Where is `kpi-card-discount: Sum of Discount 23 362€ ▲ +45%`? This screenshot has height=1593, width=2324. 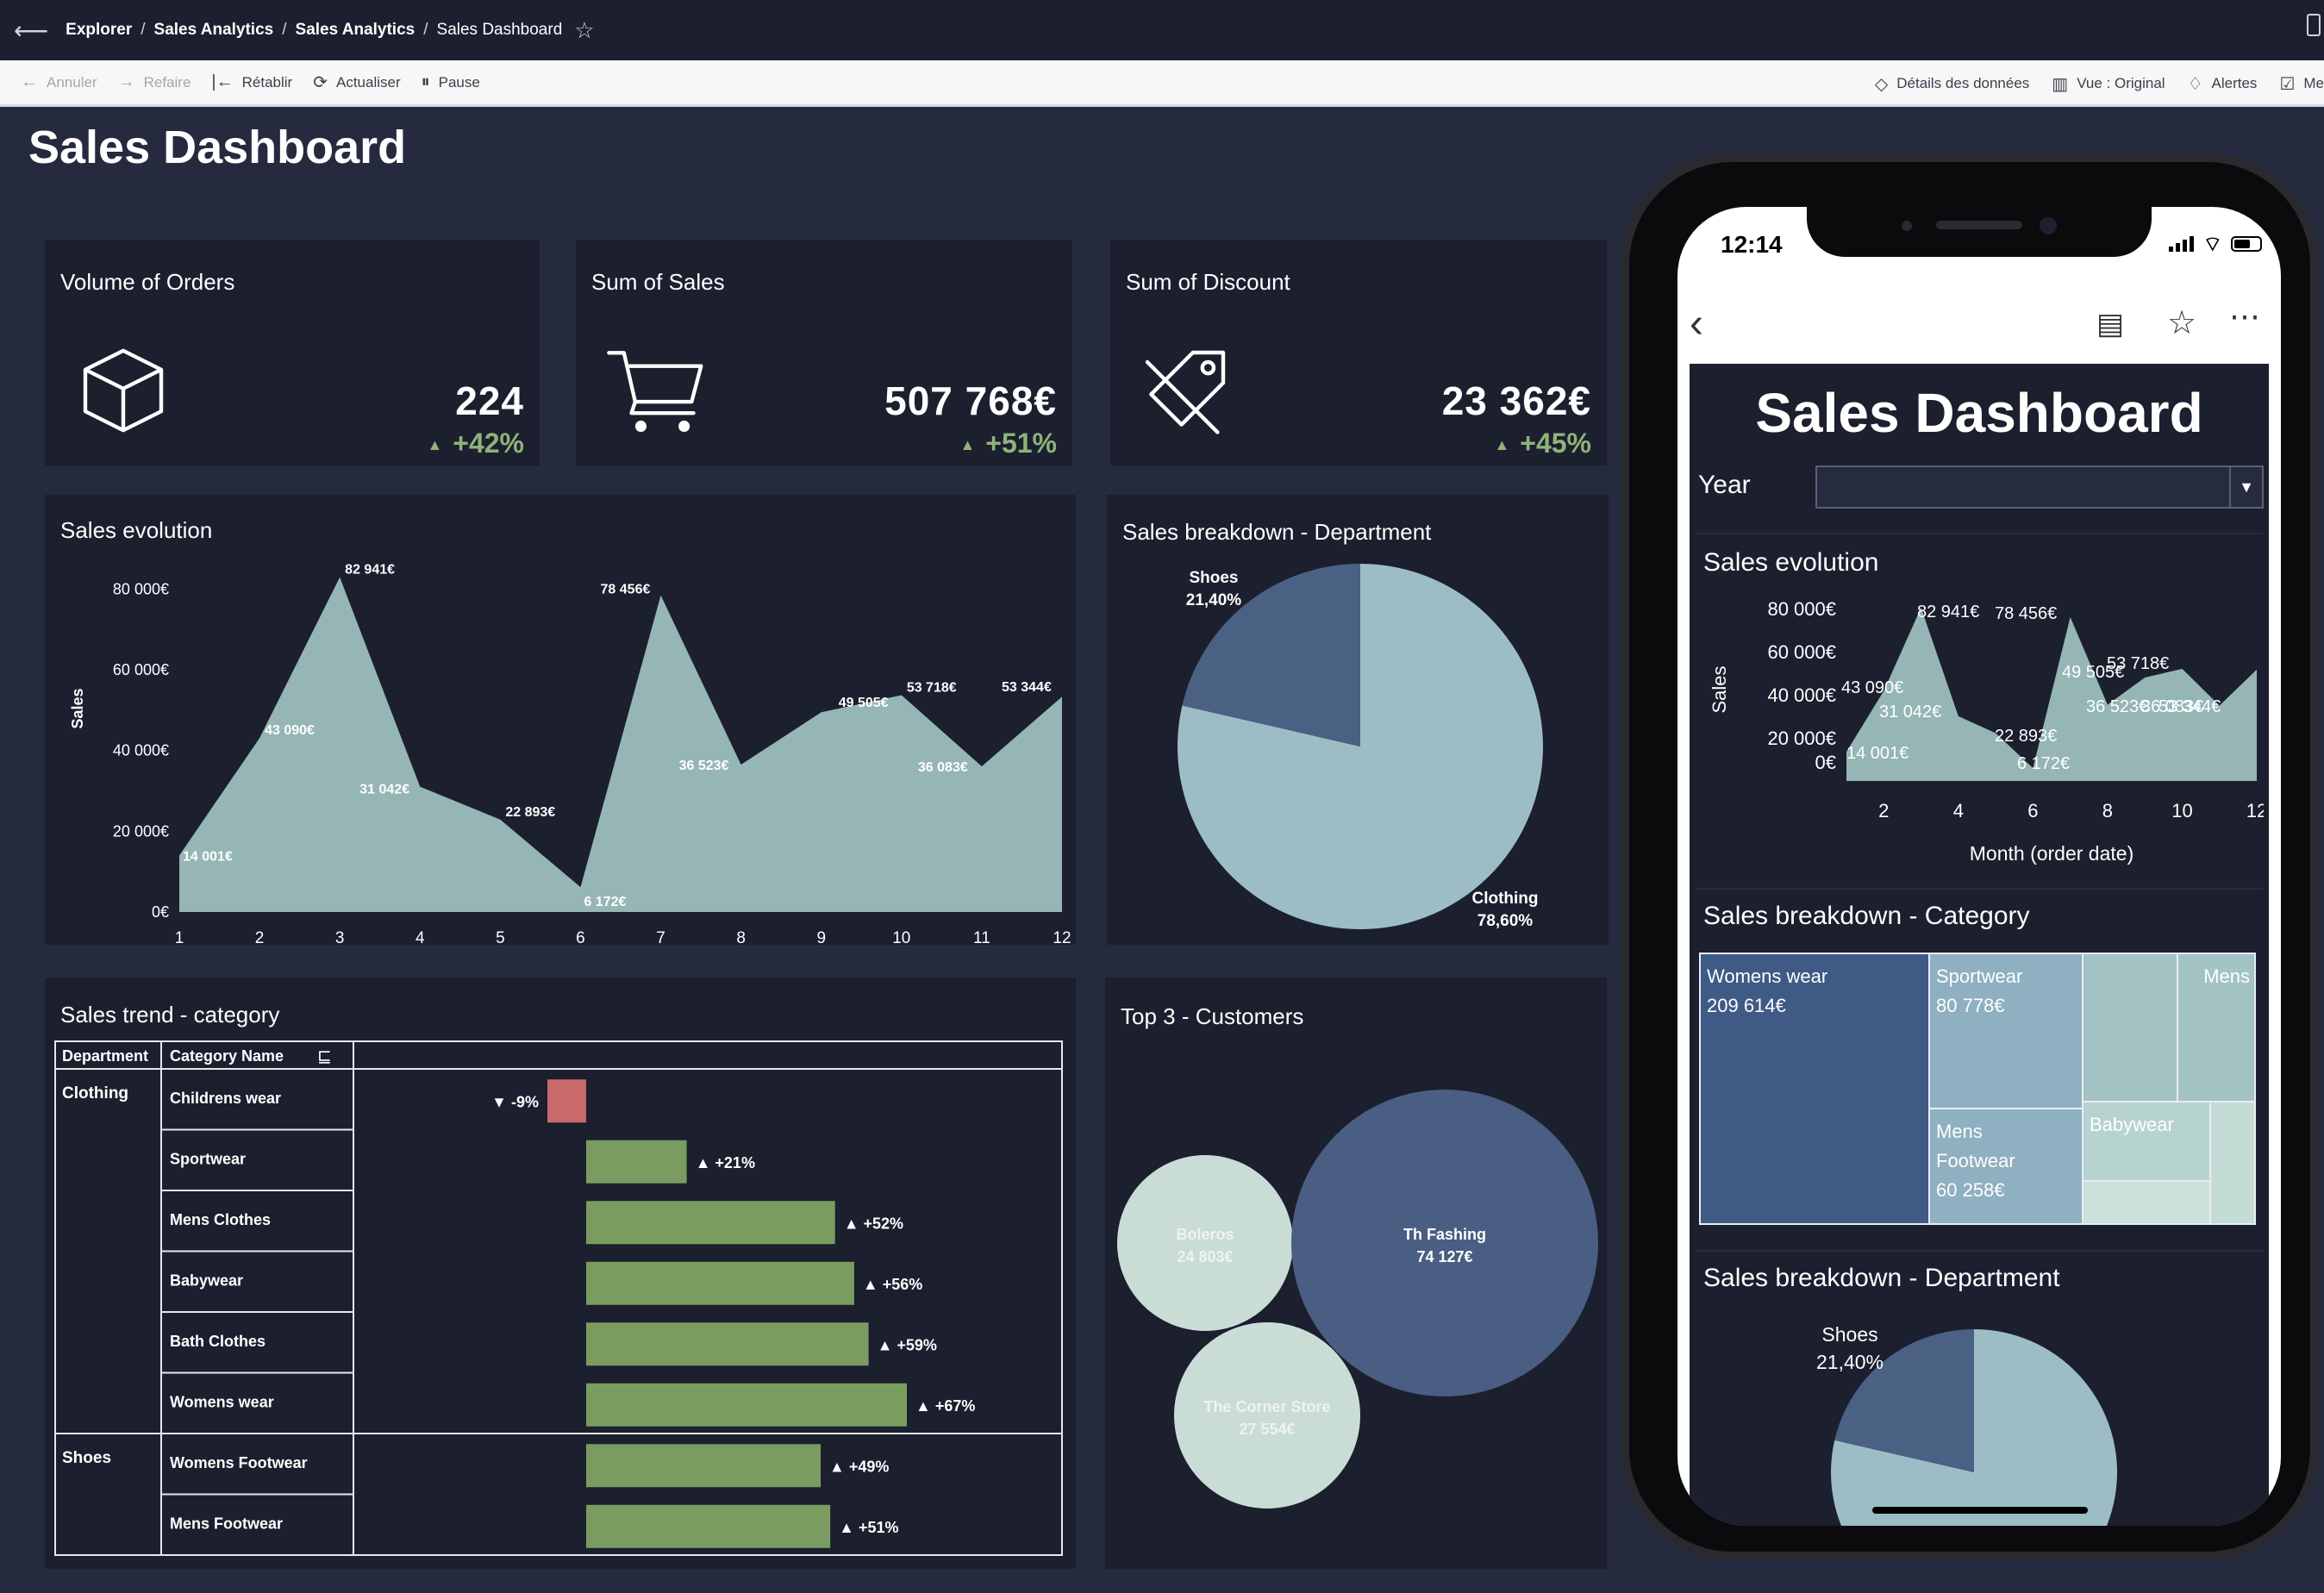
kpi-card-discount: Sum of Discount 23 362€ ▲ +45% is located at coordinates (1358, 352).